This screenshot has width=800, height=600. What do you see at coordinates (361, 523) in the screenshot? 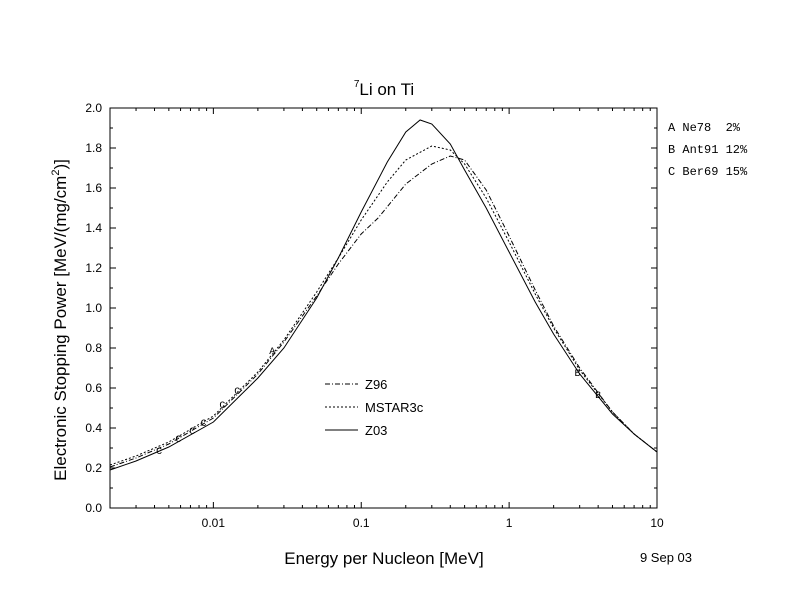
I see `x-tick-label: 0.1` at bounding box center [361, 523].